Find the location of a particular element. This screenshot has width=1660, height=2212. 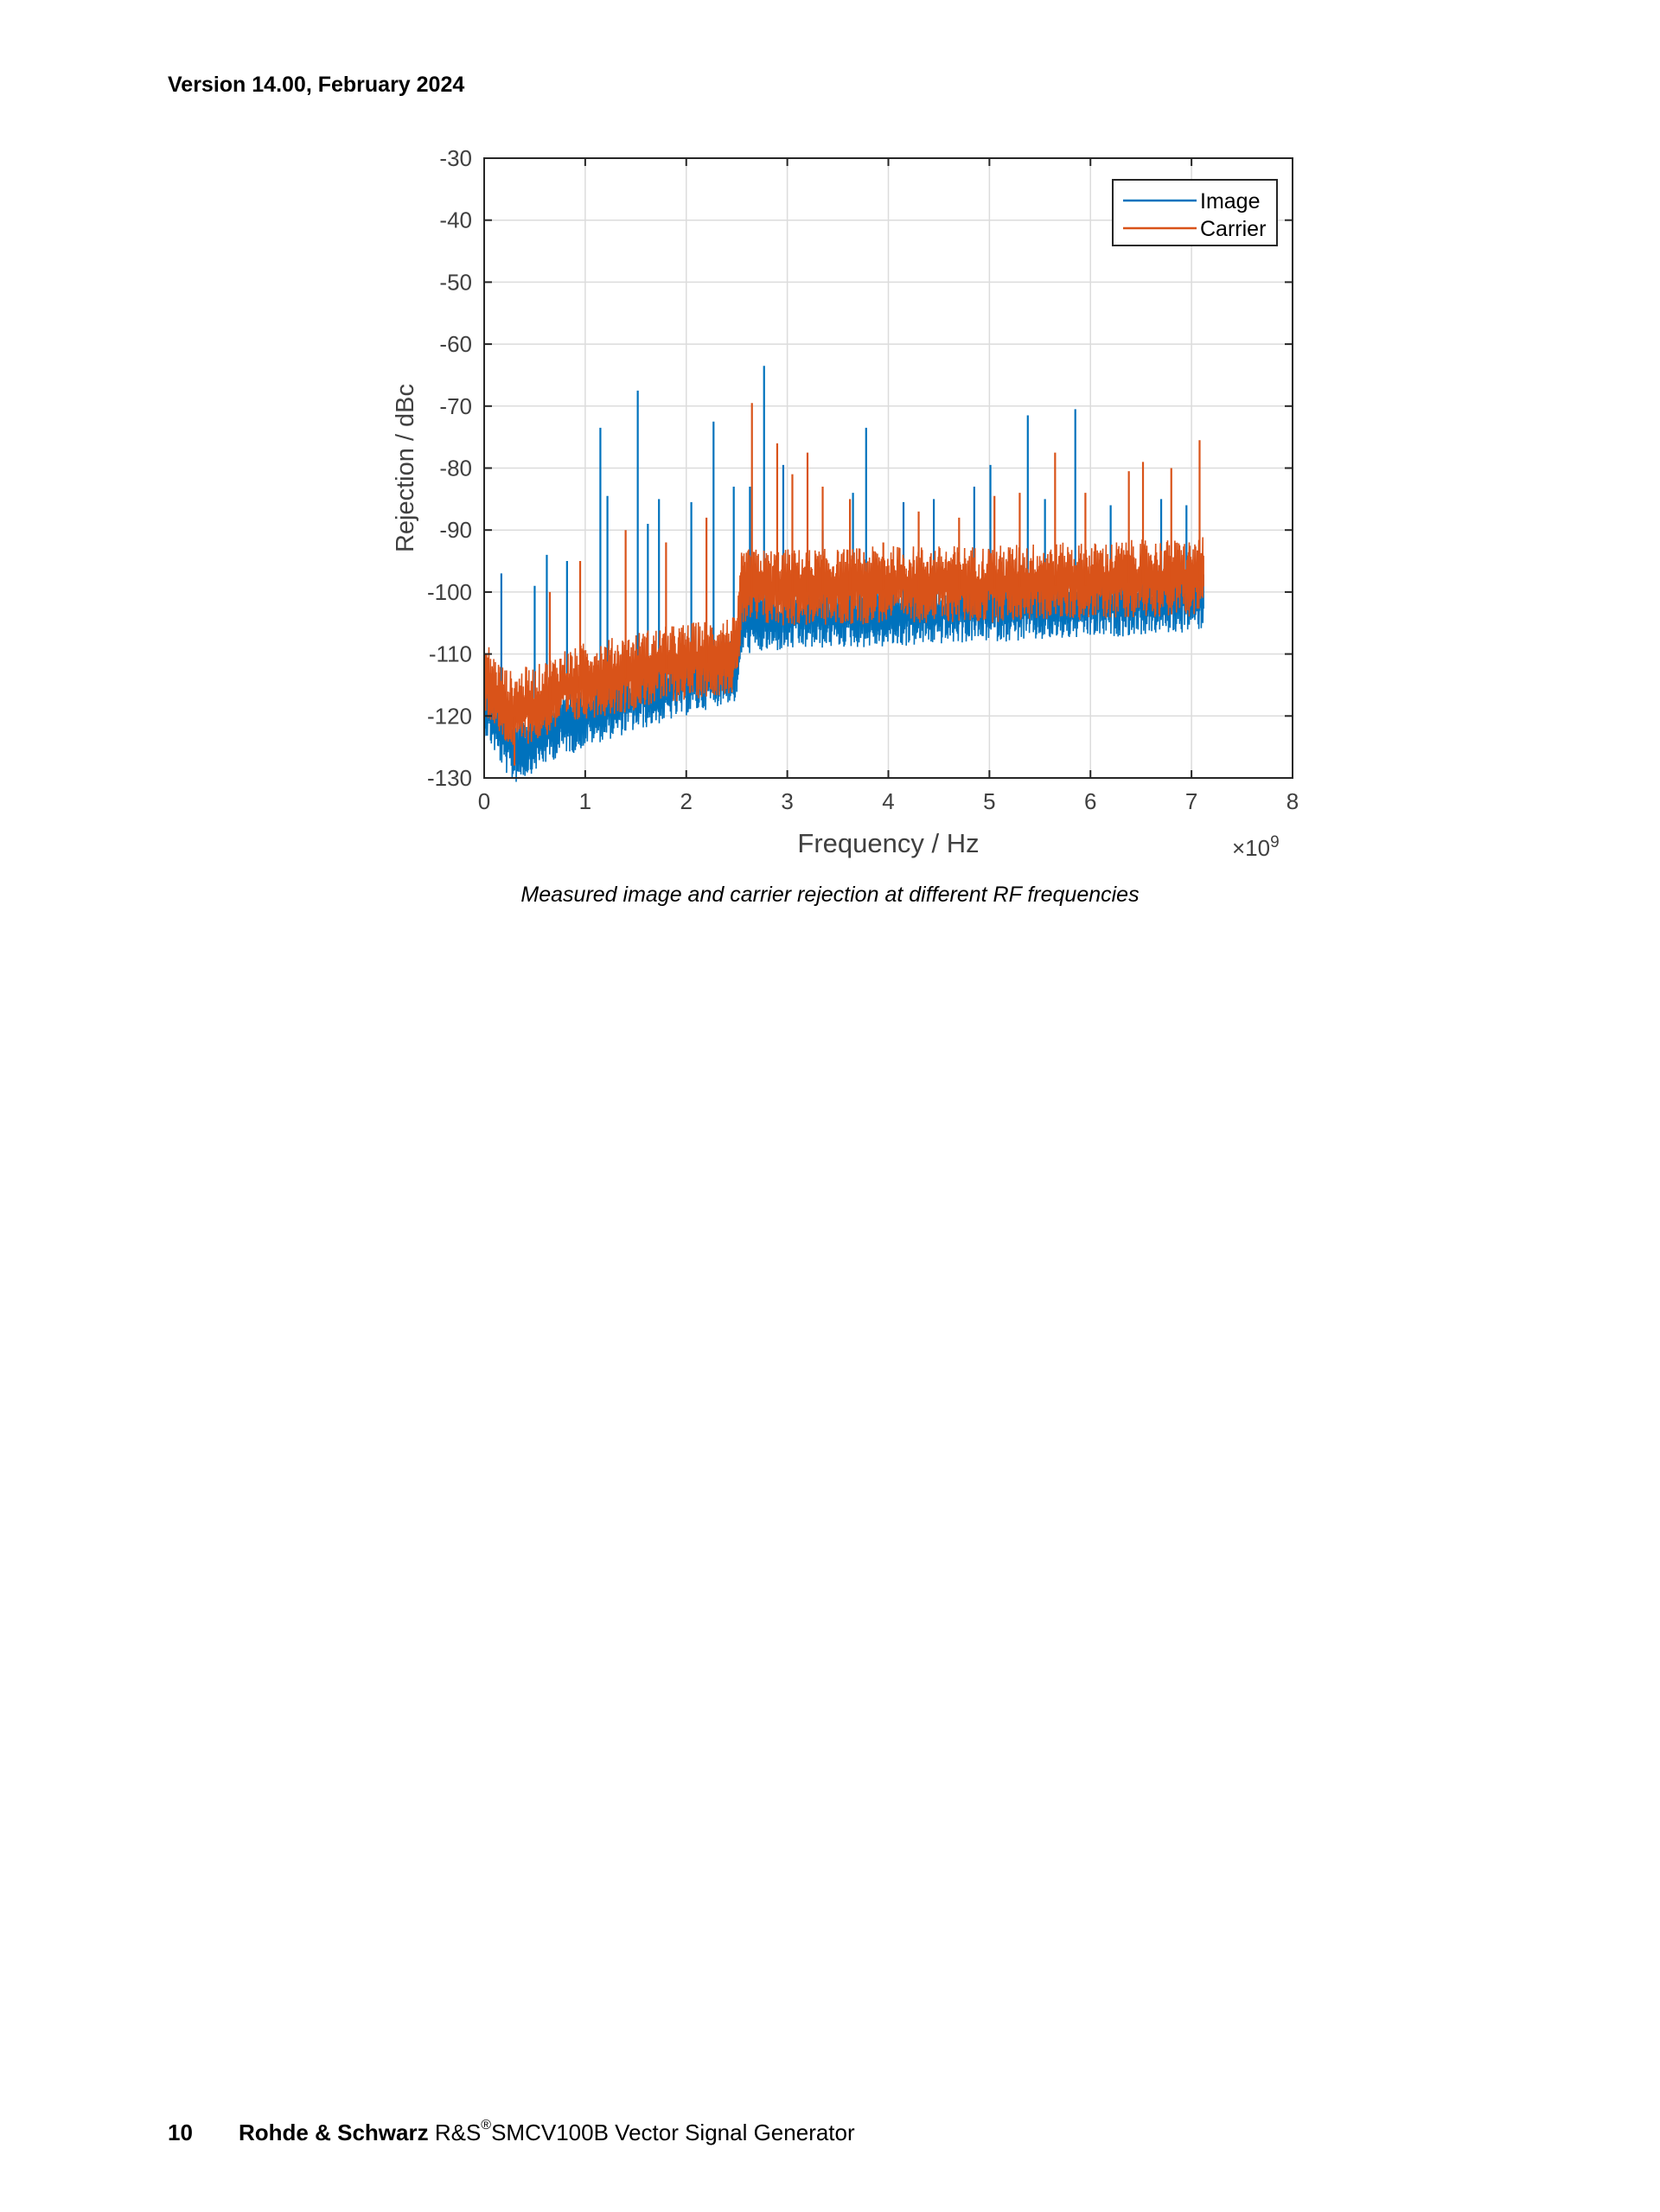

y-tick-label: -80 is located at coordinates (455, 468).